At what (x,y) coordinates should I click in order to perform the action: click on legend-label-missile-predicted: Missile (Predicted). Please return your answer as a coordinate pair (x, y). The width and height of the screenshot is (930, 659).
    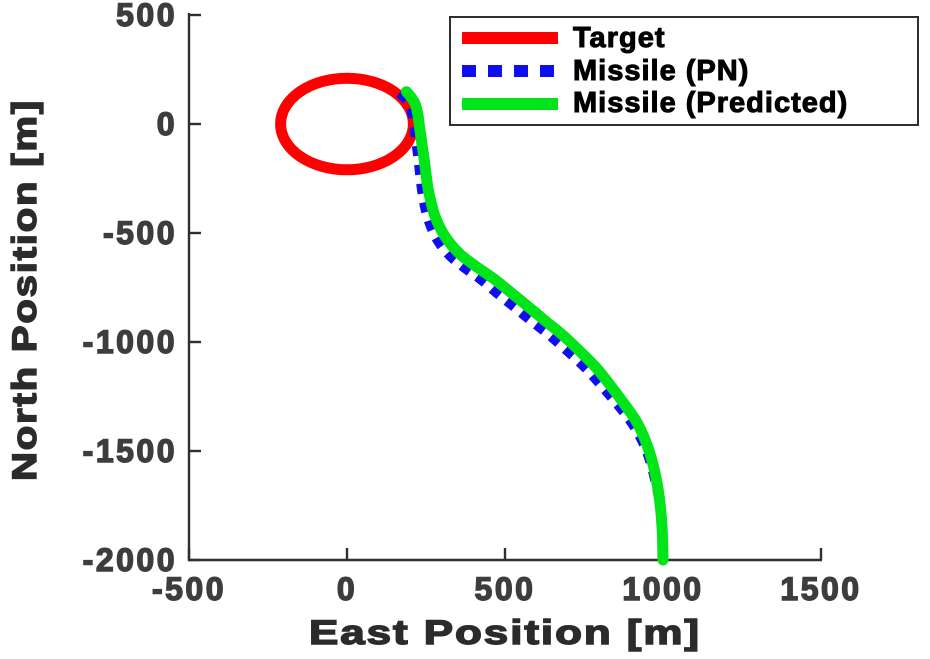
    Looking at the image, I should click on (710, 103).